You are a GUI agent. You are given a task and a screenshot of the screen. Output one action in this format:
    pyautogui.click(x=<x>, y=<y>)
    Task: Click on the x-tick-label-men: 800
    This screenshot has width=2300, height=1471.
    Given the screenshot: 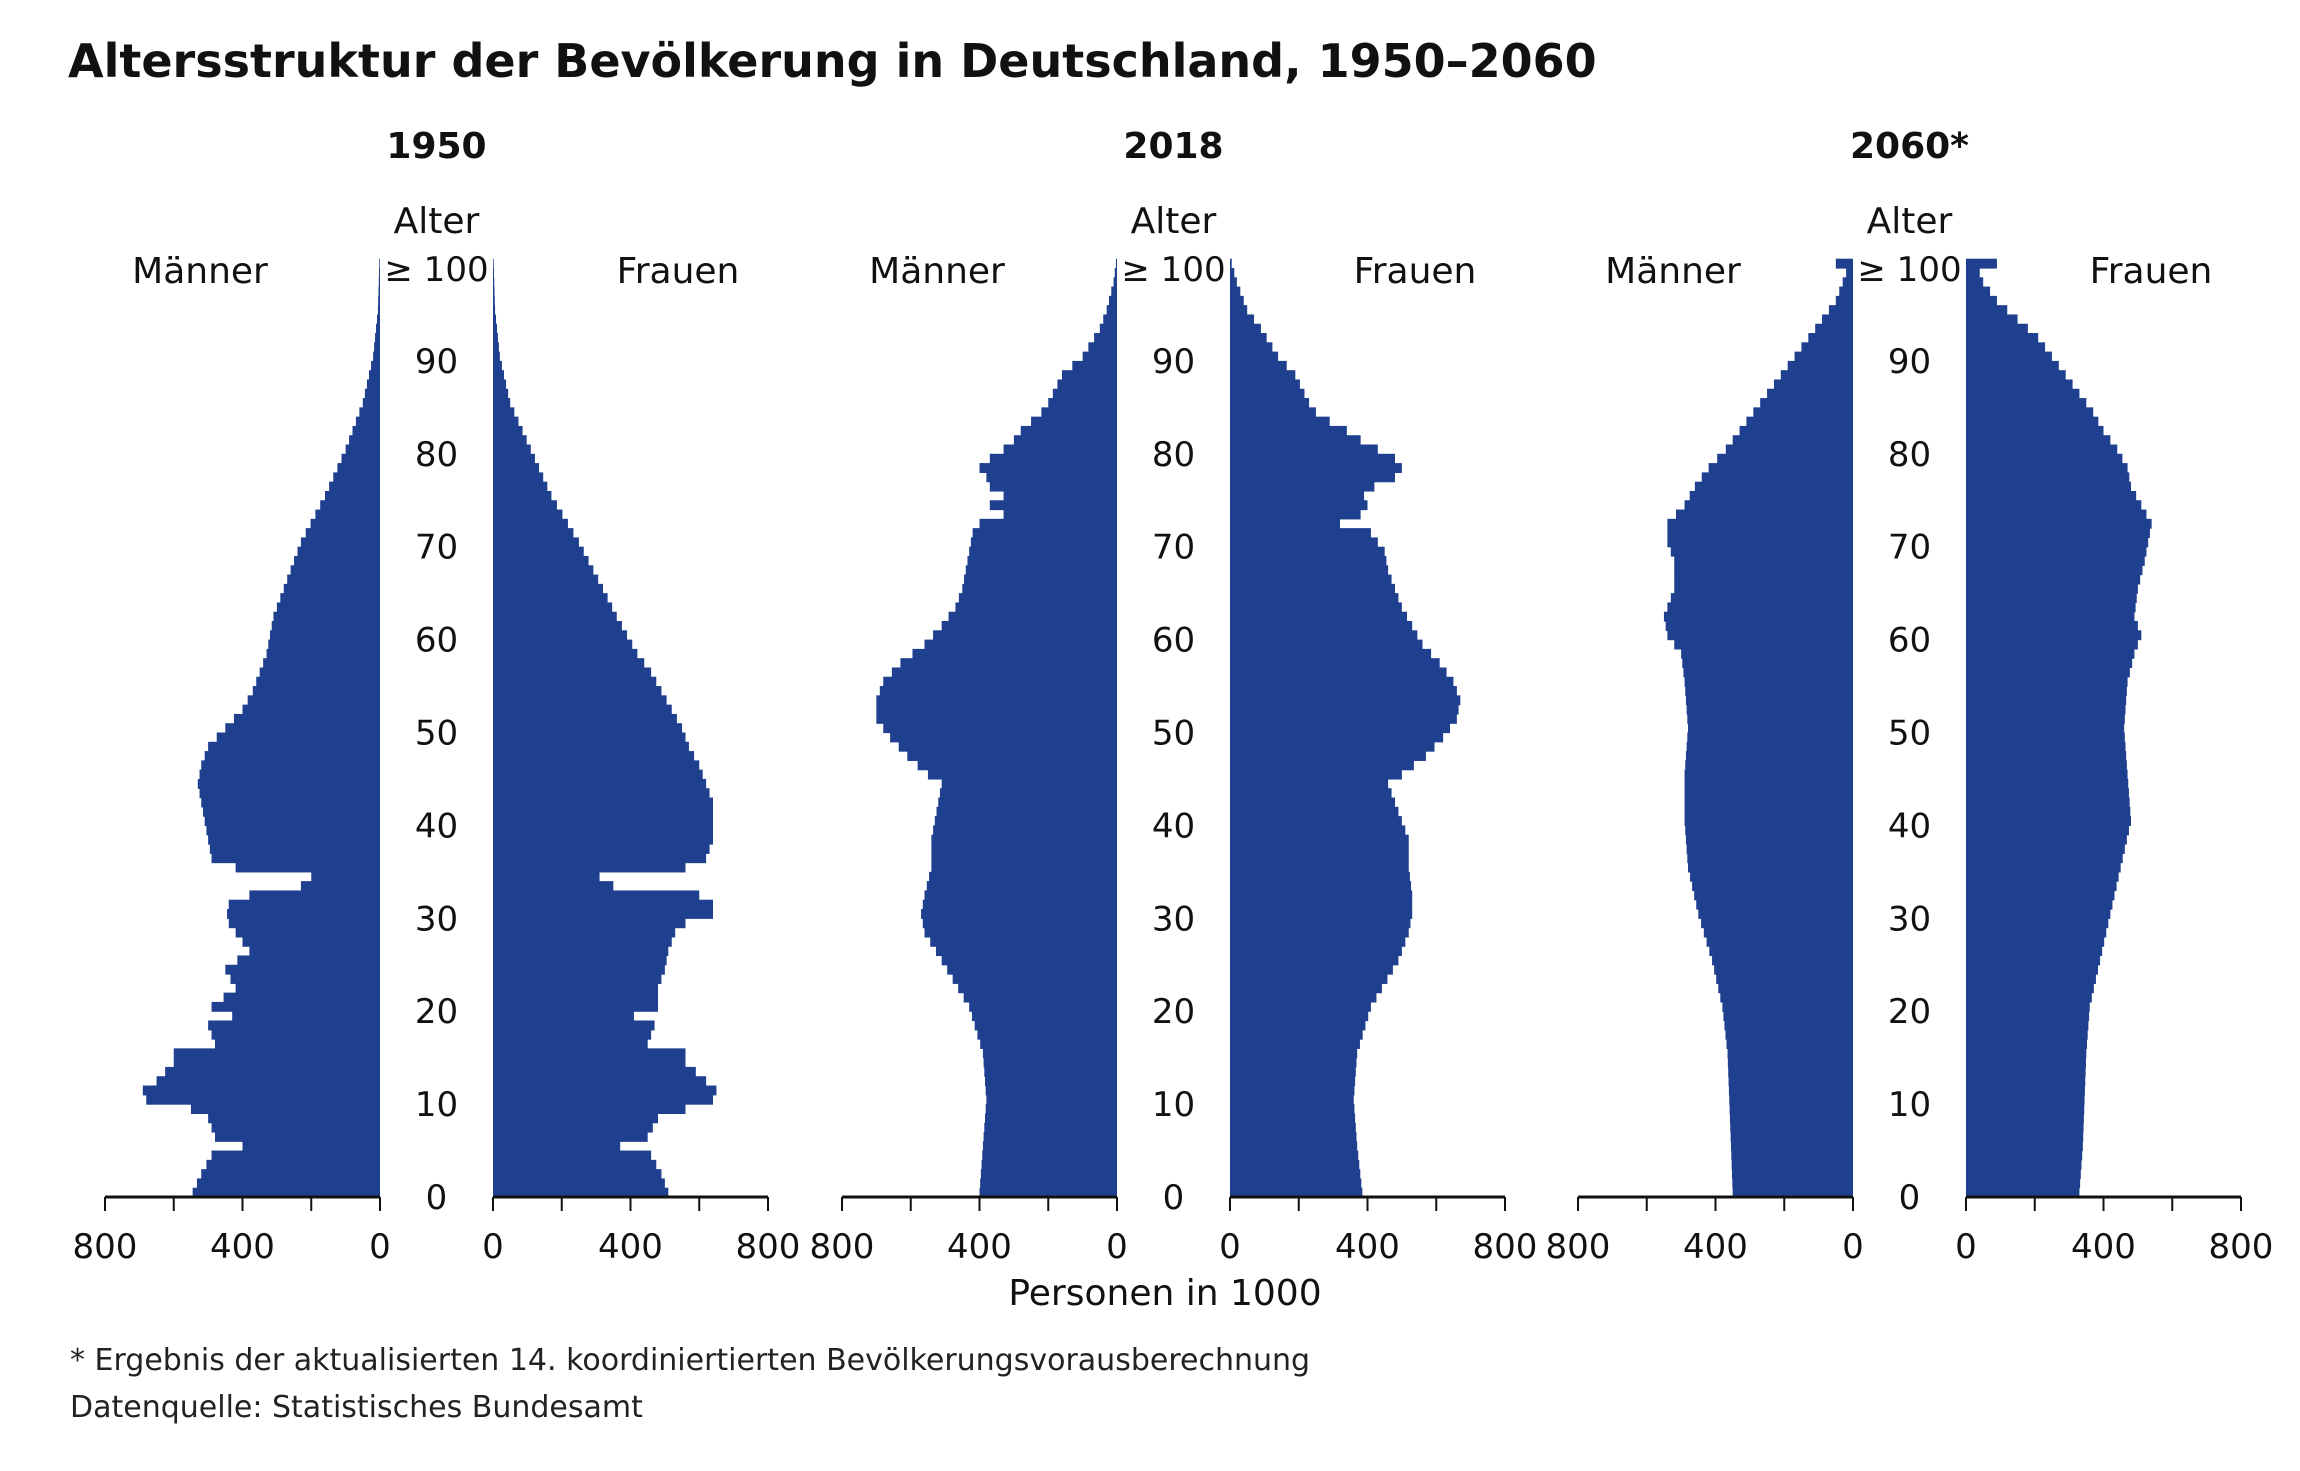 What is the action you would take?
    pyautogui.click(x=842, y=1247)
    